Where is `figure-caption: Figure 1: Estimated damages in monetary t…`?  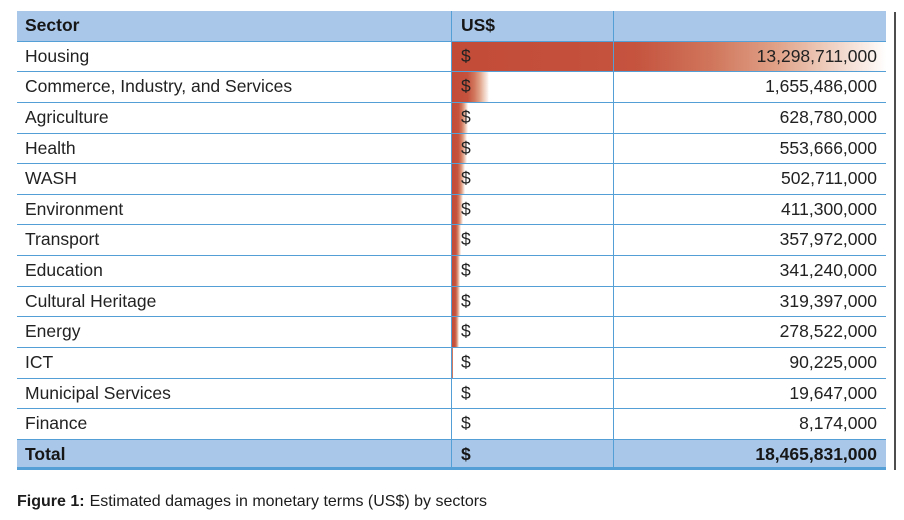 figure-caption: Figure 1: Estimated damages in monetary t… is located at coordinates (252, 502).